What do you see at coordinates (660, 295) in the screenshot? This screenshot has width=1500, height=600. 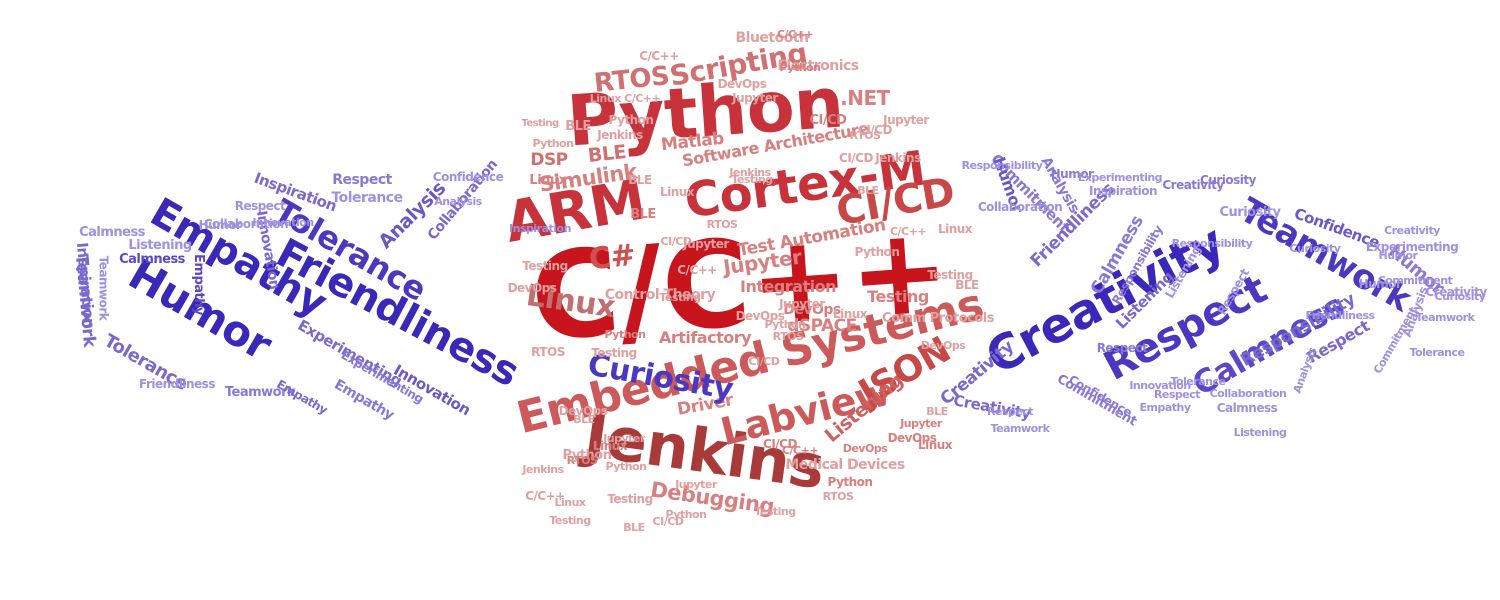 I see `word-control-theory: Control Theory` at bounding box center [660, 295].